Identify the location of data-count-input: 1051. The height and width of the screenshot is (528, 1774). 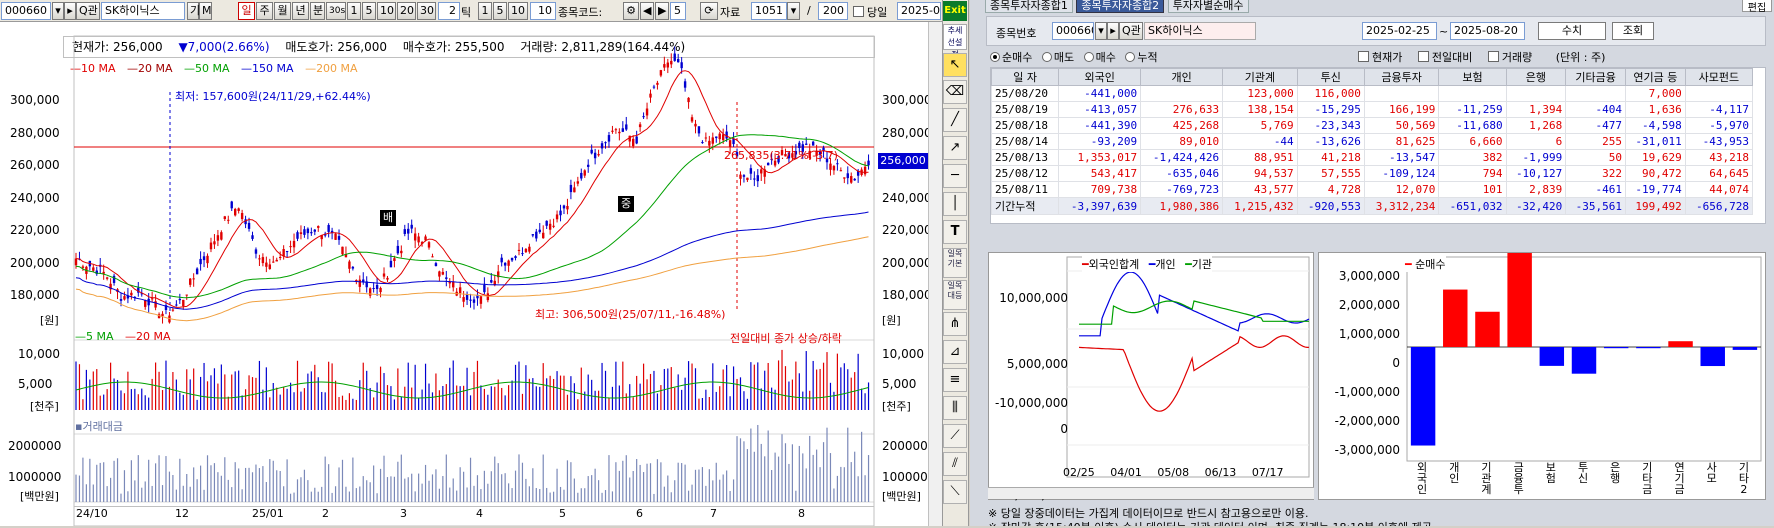
(769, 11).